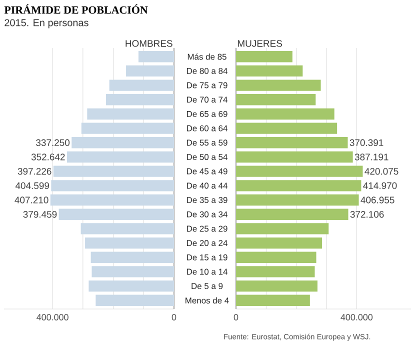 Image resolution: width=414 pixels, height=345 pixels. What do you see at coordinates (35, 171) in the screenshot?
I see `data-label: 397.226` at bounding box center [35, 171].